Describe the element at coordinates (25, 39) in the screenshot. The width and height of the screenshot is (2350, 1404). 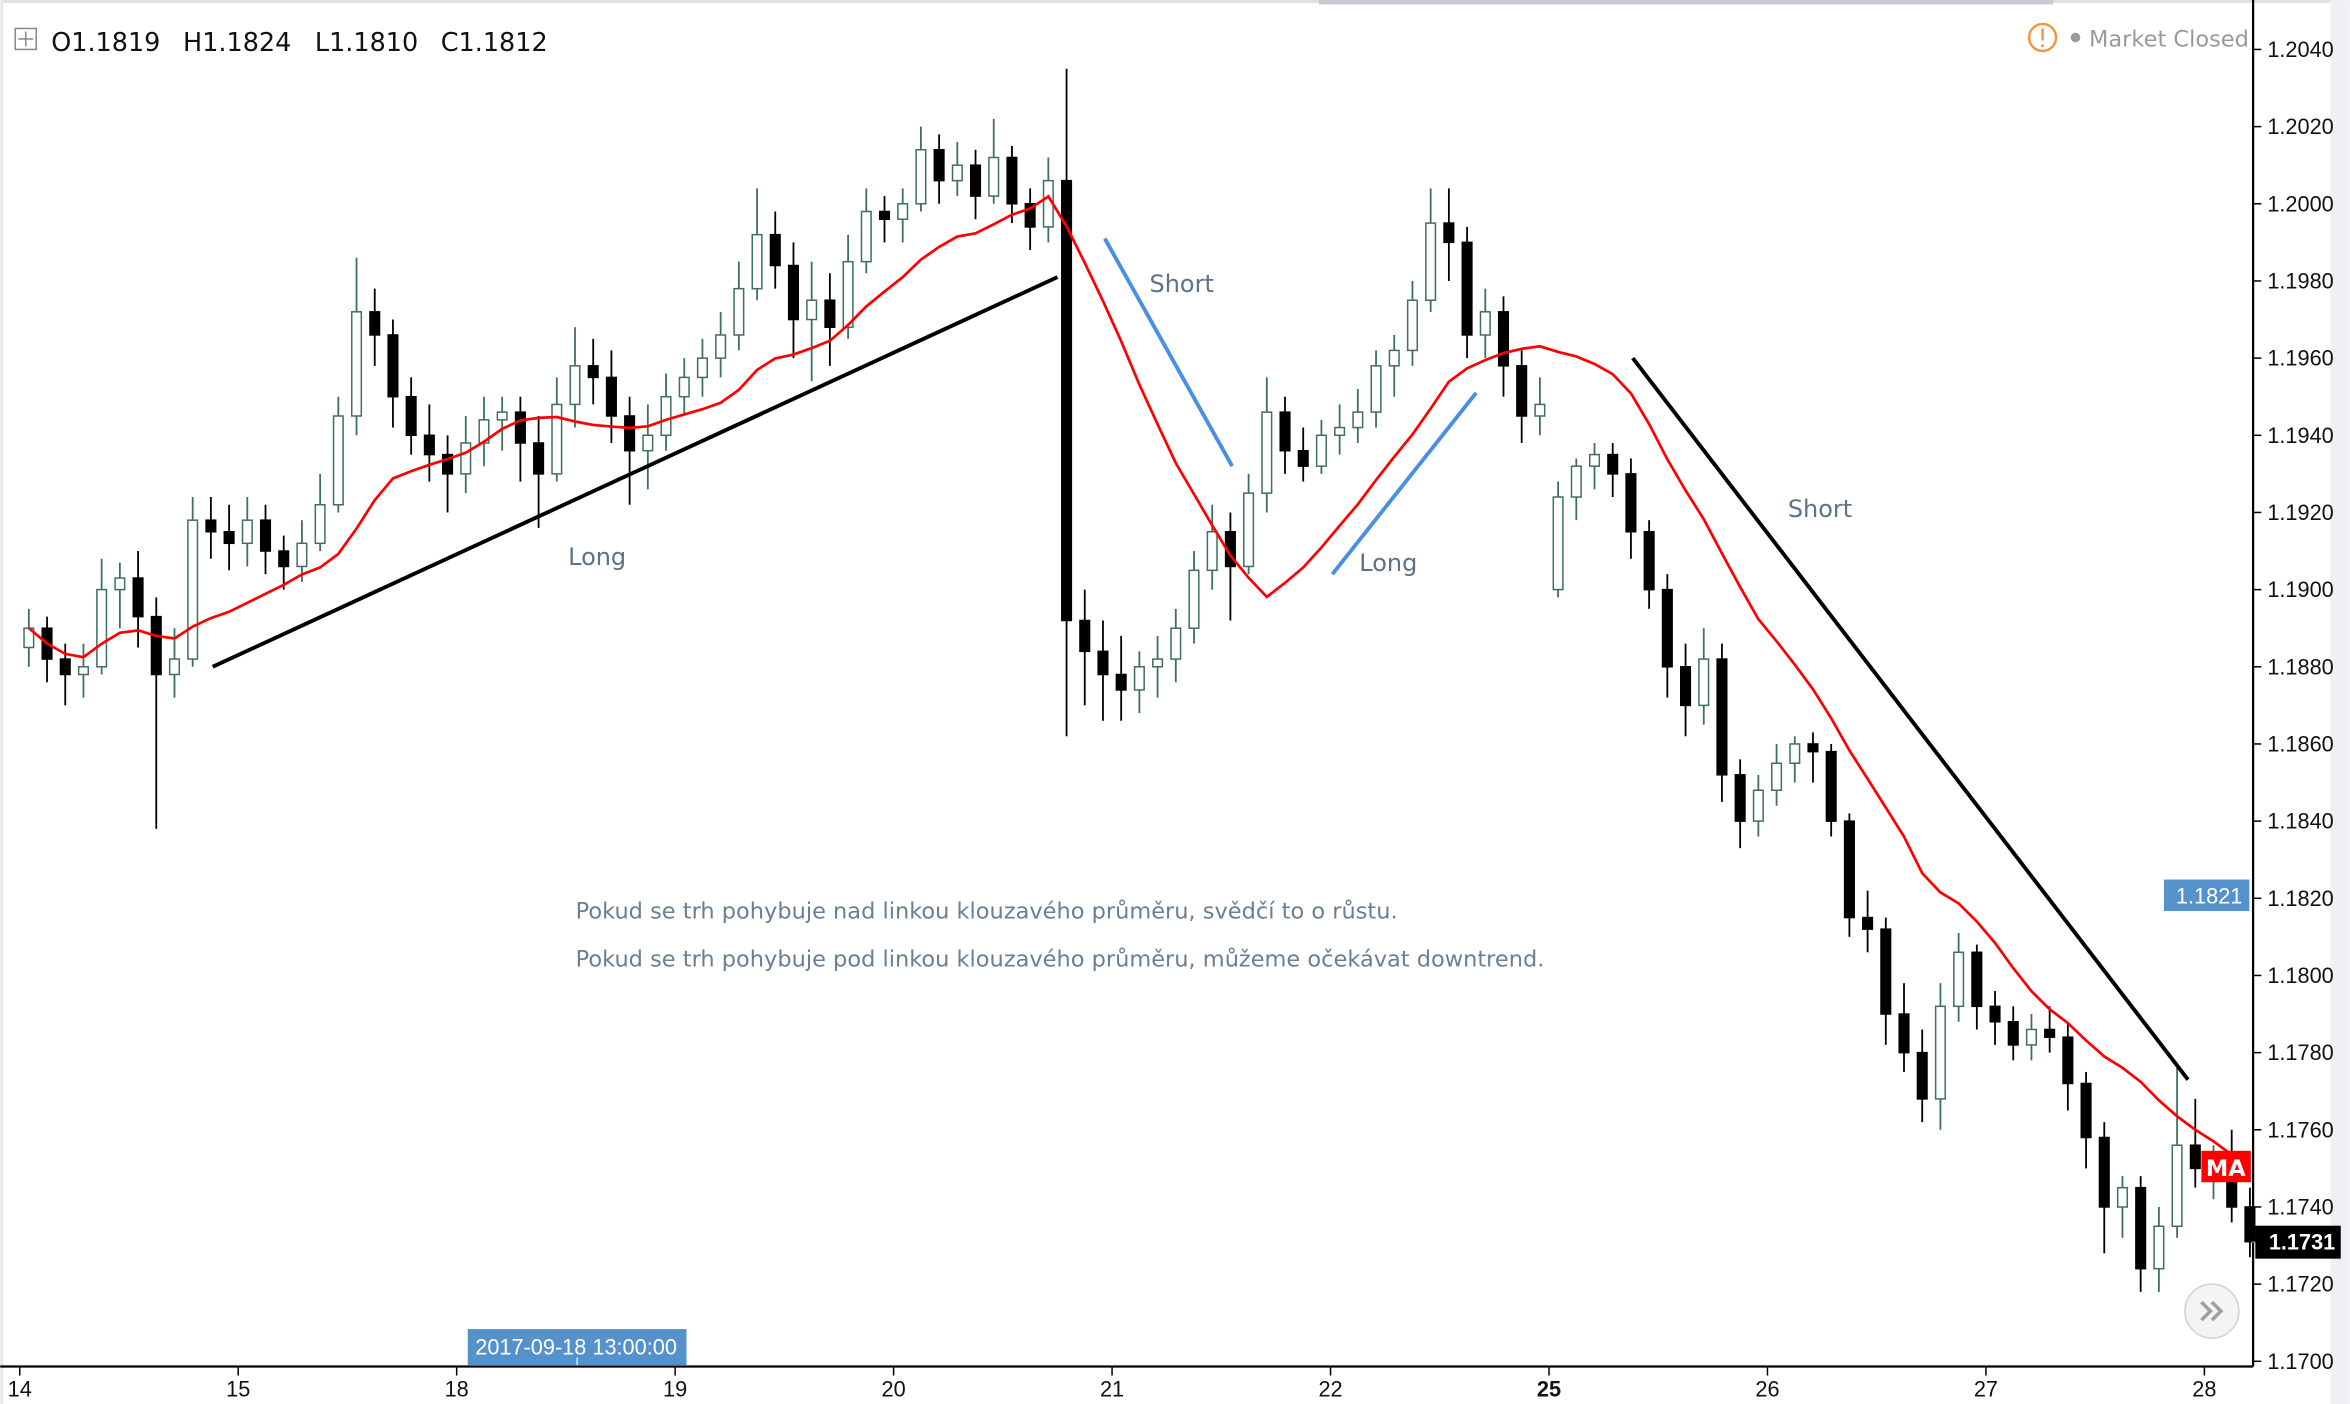
I see `expand-legend-icon` at that location.